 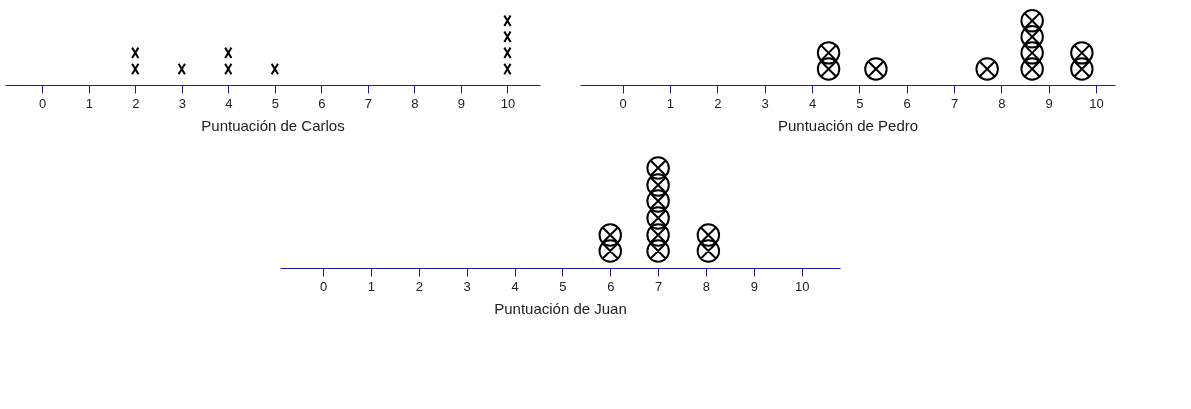 What do you see at coordinates (273, 125) in the screenshot?
I see `x-axis-title: Puntuación de Carlos` at bounding box center [273, 125].